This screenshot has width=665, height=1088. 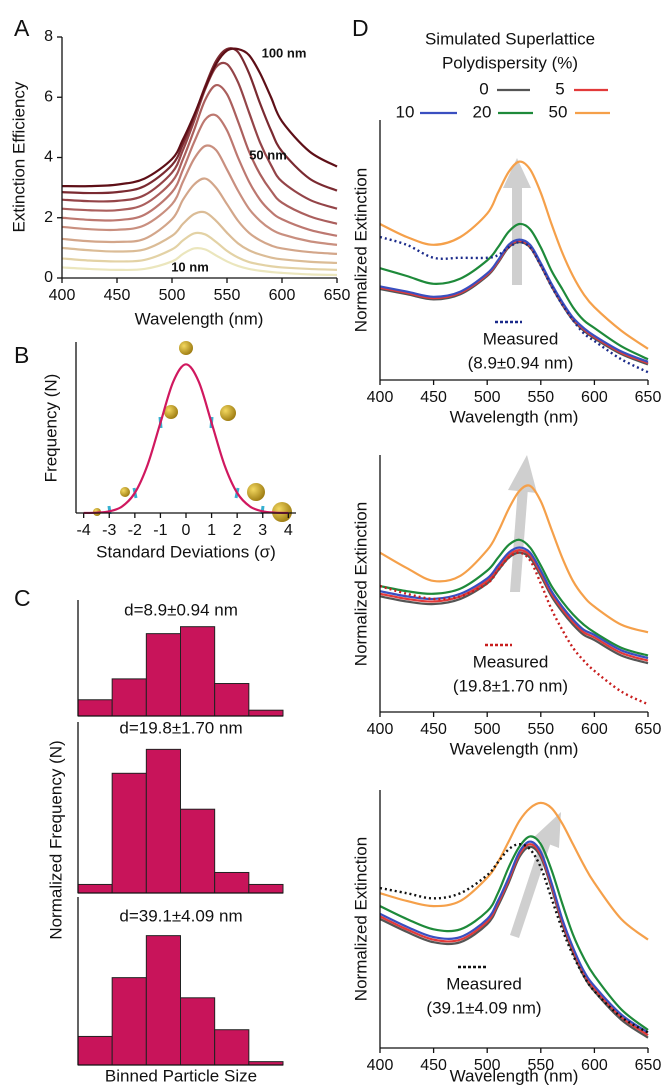 What do you see at coordinates (262, 530) in the screenshot?
I see `x-tick-label: 3` at bounding box center [262, 530].